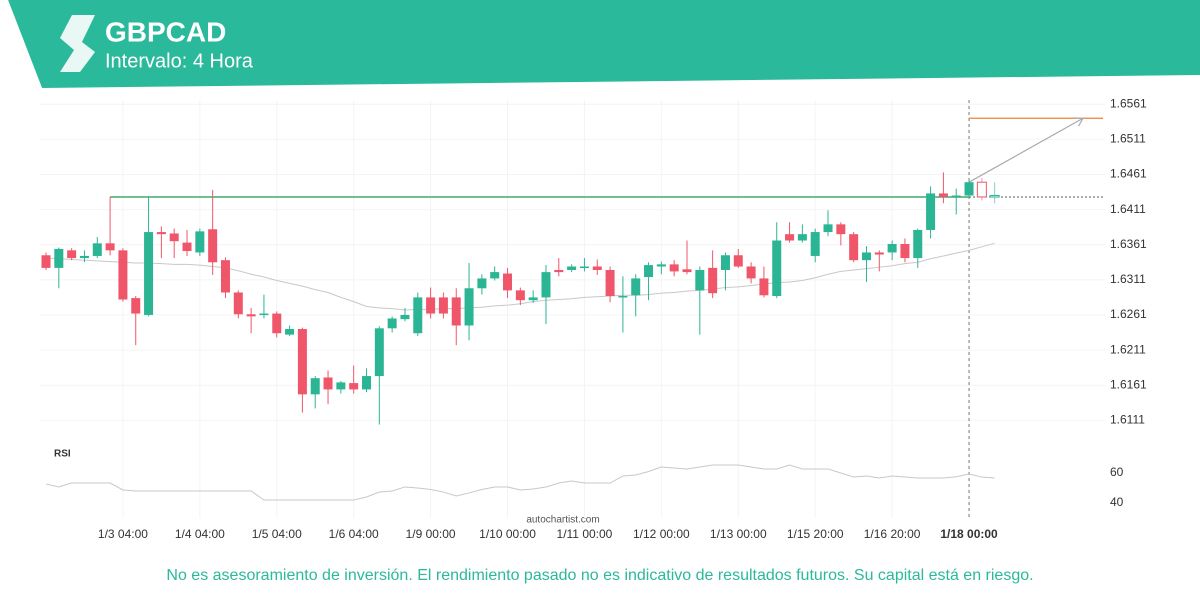 The image size is (1200, 600). What do you see at coordinates (1128, 209) in the screenshot?
I see `y-tick-label: 1.6411` at bounding box center [1128, 209].